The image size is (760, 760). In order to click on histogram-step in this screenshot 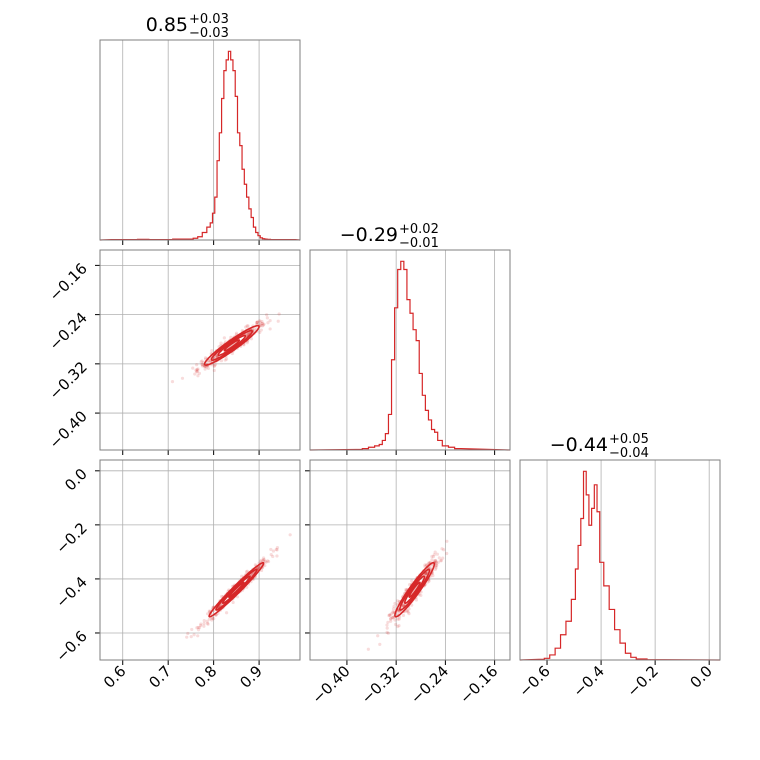, I will do `click(620, 565)`.